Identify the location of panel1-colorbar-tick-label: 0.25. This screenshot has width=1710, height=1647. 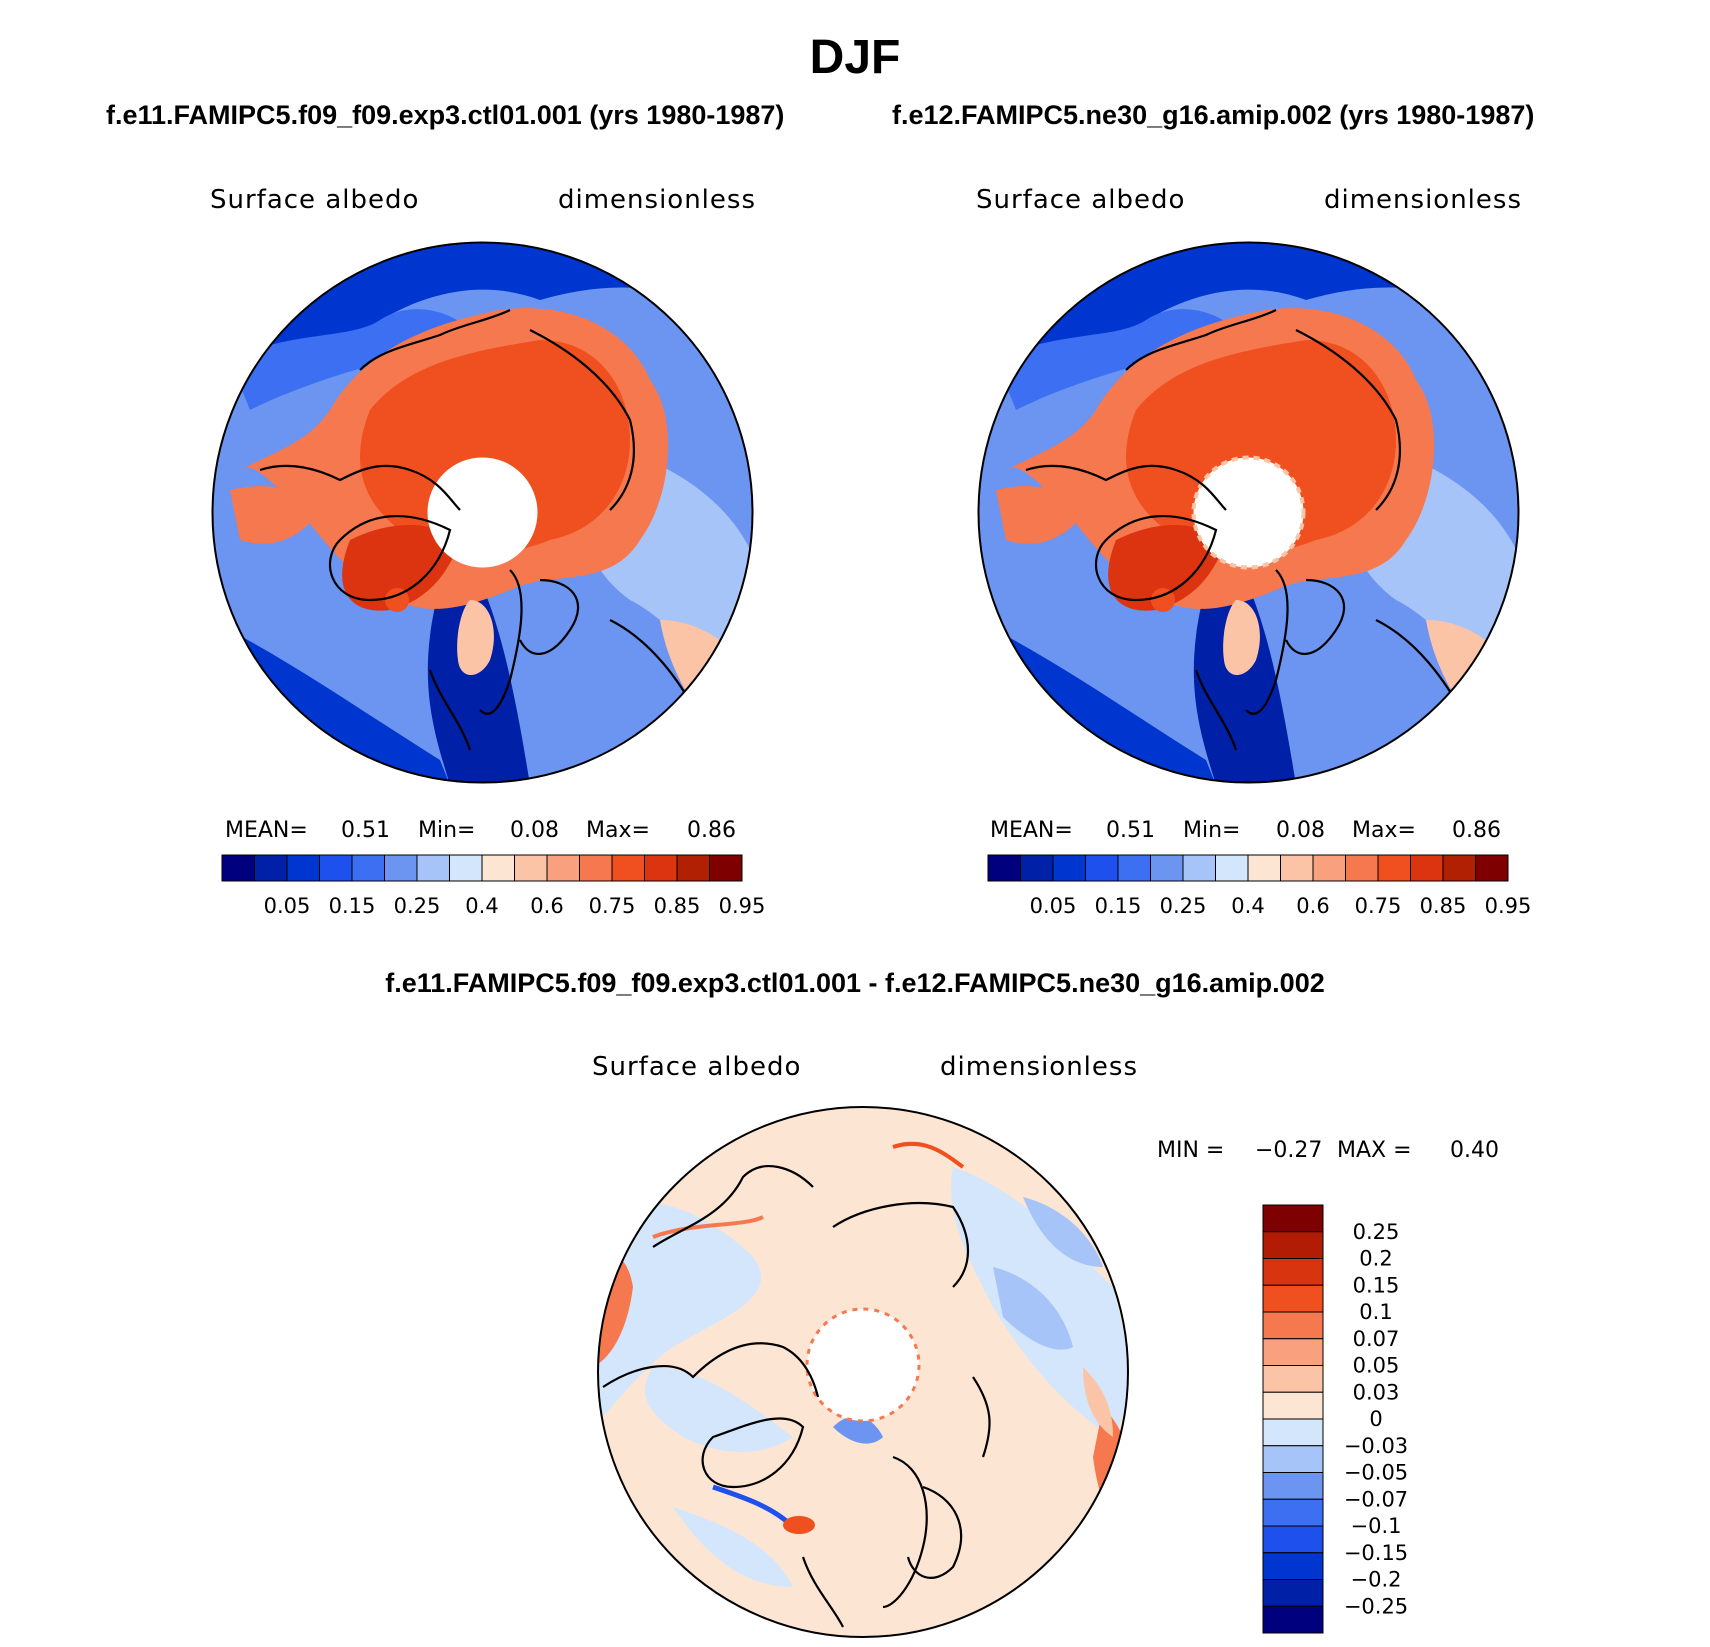
(417, 906).